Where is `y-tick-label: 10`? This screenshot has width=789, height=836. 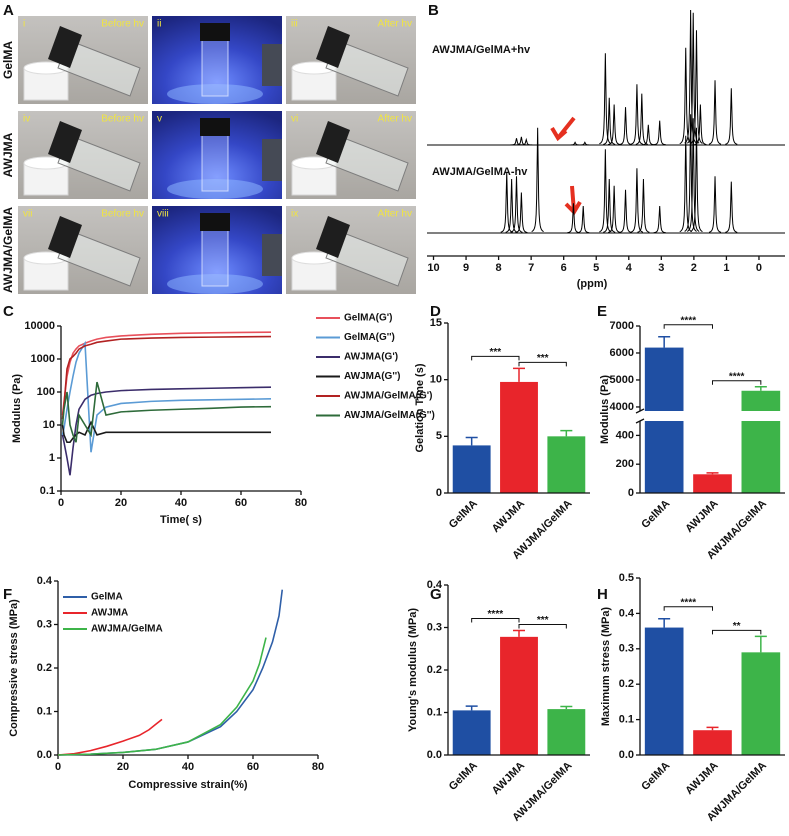 y-tick-label: 10 is located at coordinates (436, 380).